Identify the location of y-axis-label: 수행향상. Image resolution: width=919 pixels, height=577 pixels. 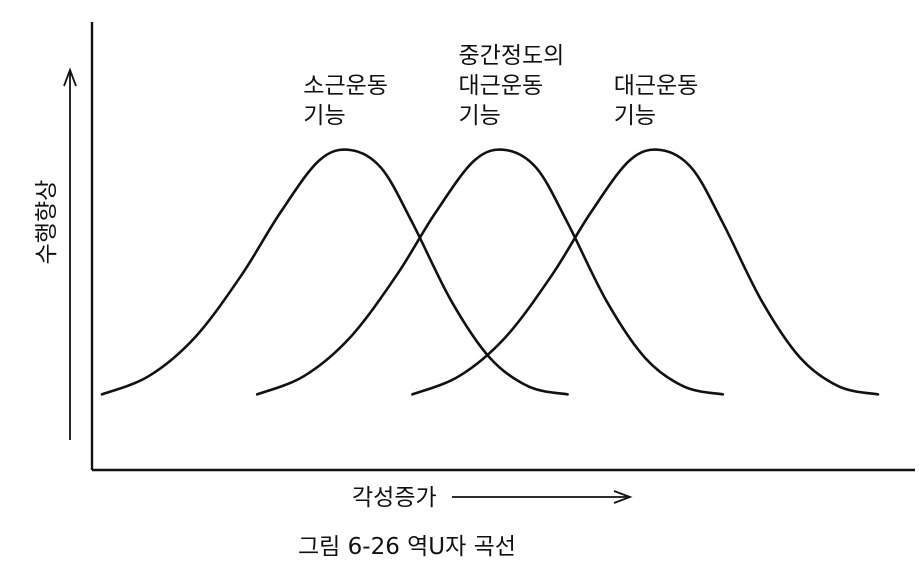
(47, 222).